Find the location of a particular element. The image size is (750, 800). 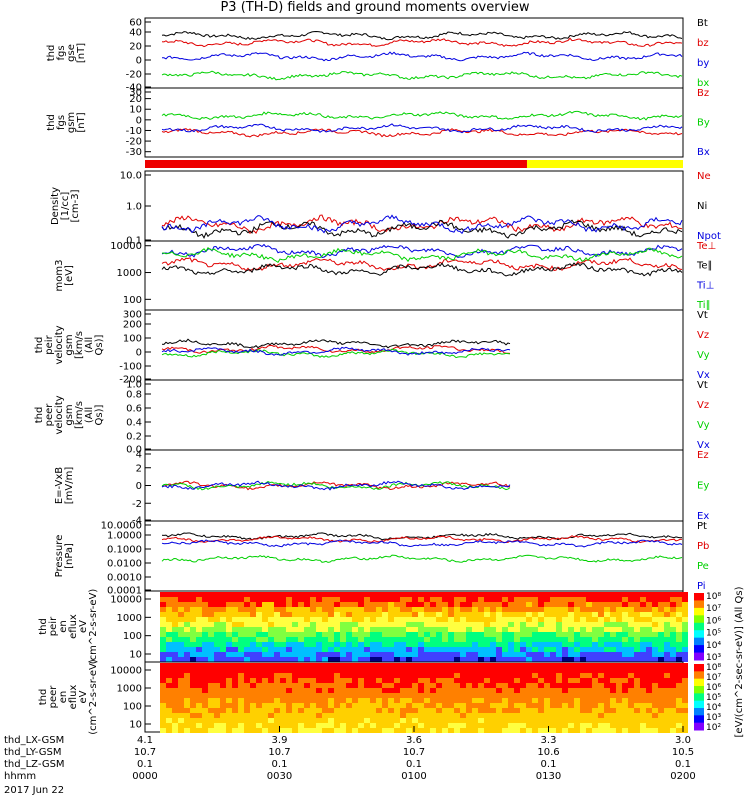

series-line-Ne is located at coordinates (422, 224).